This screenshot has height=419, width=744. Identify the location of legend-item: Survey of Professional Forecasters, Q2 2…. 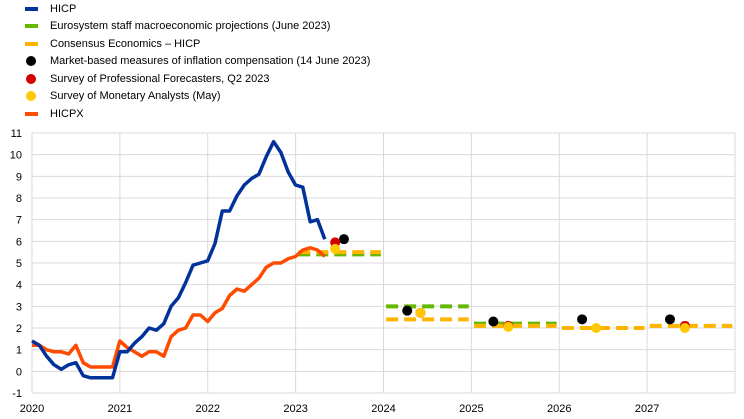
(197, 79).